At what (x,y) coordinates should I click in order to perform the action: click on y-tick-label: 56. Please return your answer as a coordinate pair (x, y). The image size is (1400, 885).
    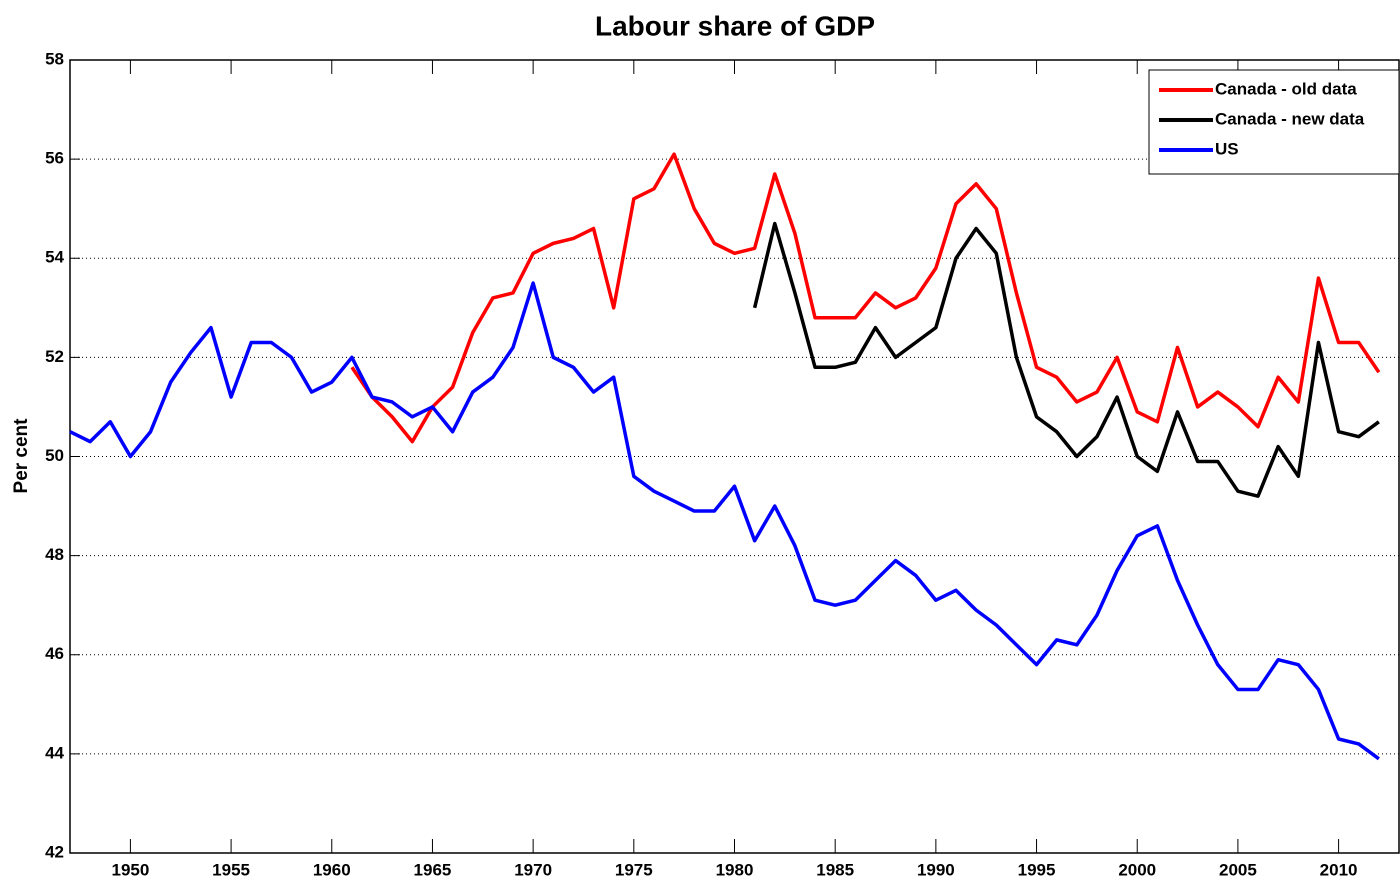
    Looking at the image, I should click on (54, 158).